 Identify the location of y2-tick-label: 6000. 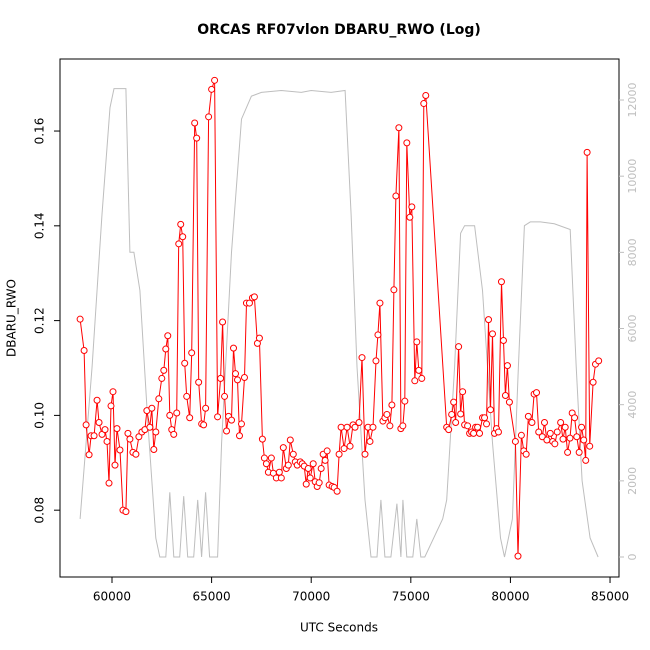
(632, 329).